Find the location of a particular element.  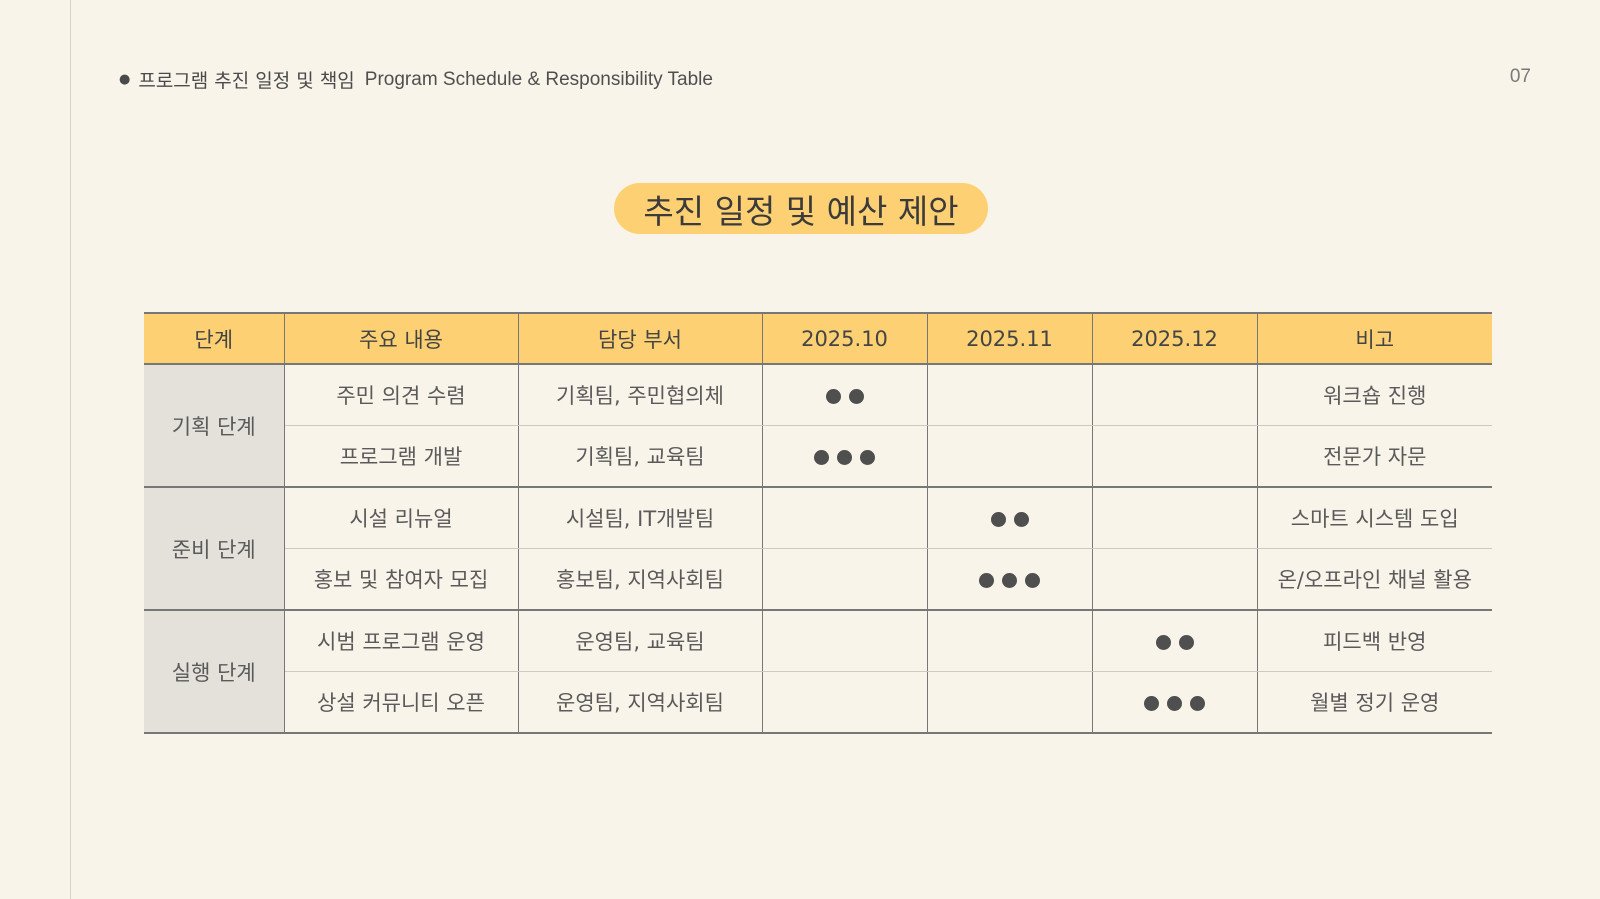

table-row: 기획 단계 주민 의견 수렴 기획팀, 주민협의체 워크숍 진행 is located at coordinates (818, 426).